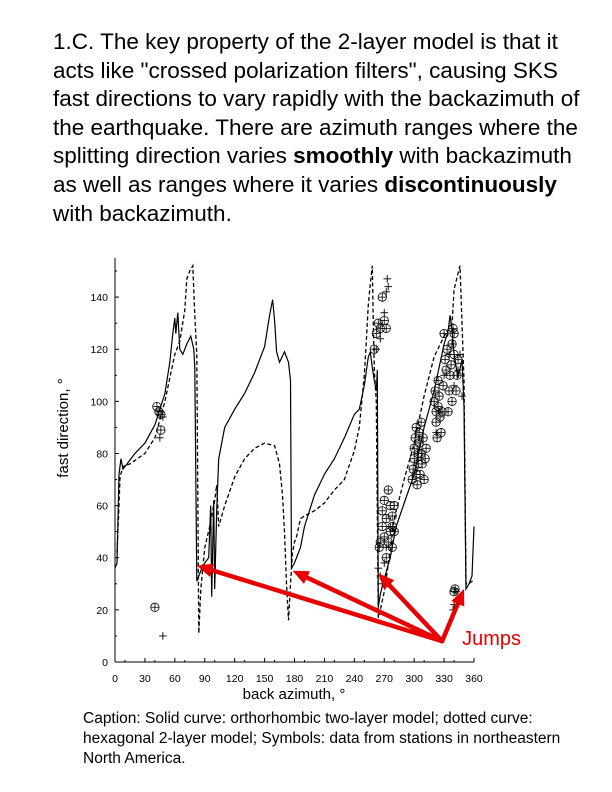  I want to click on heading-emphasis-smoothly: smoothly, so click(343, 156).